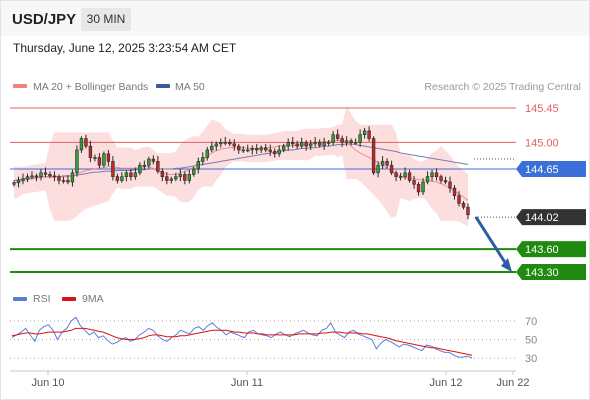 This screenshot has width=590, height=400. Describe the element at coordinates (295, 18) in the screenshot. I see `chart-header: USD/JPY 30 MIN` at that location.